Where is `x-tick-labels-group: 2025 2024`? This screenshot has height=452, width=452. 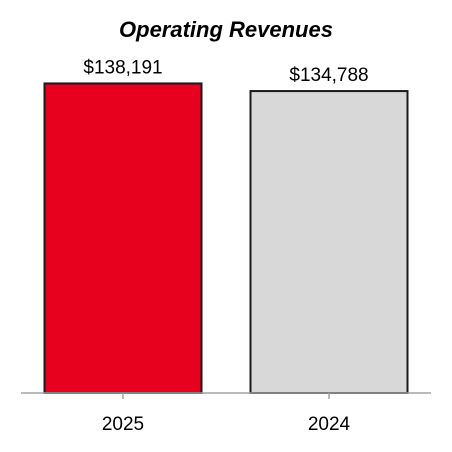
x-tick-labels-group: 2025 2024 is located at coordinates (226, 424).